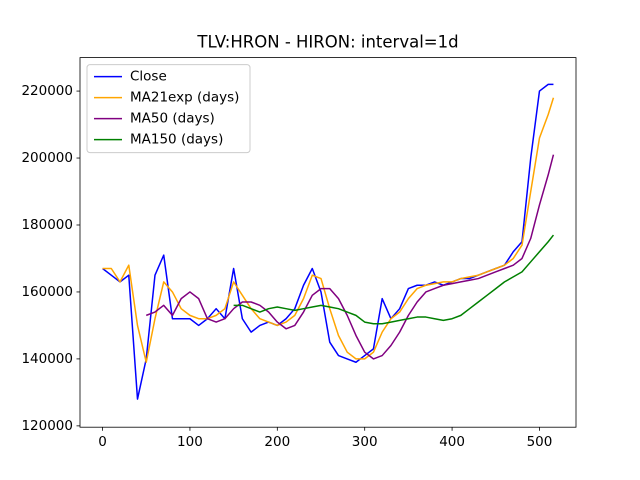  What do you see at coordinates (47, 292) in the screenshot?
I see `y-tick-label: 160000` at bounding box center [47, 292].